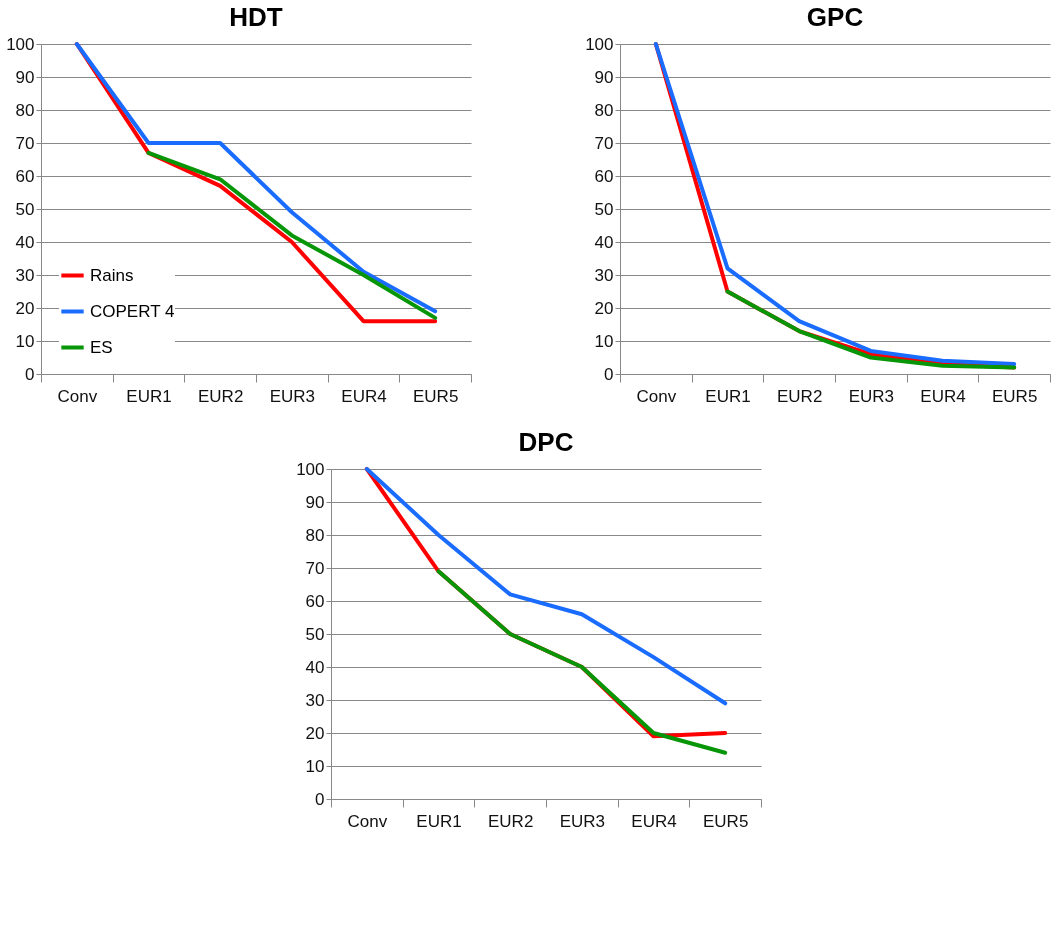  What do you see at coordinates (835, 17) in the screenshot?
I see `chart-title: GPC` at bounding box center [835, 17].